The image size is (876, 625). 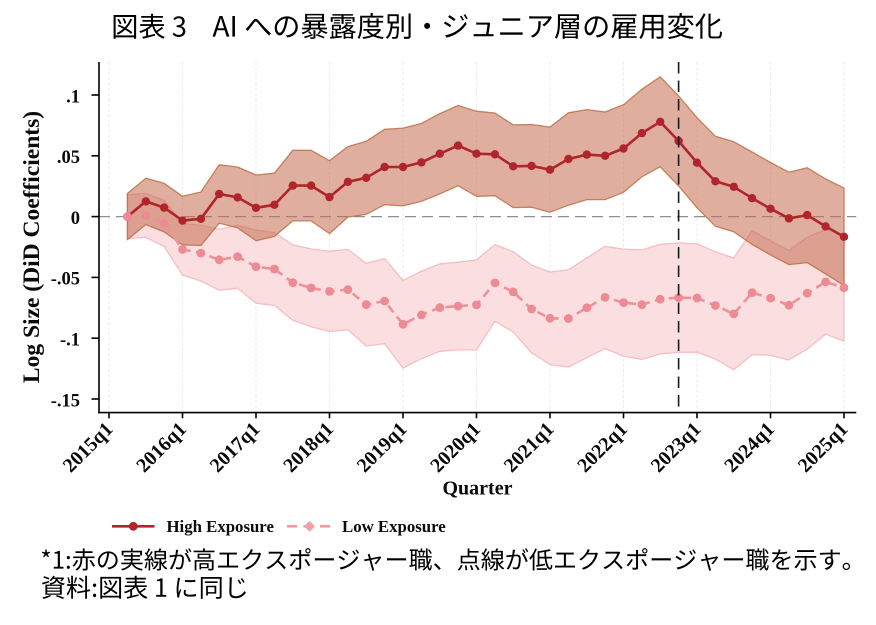 What do you see at coordinates (65, 401) in the screenshot?
I see `svg-text: -.15` at bounding box center [65, 401].